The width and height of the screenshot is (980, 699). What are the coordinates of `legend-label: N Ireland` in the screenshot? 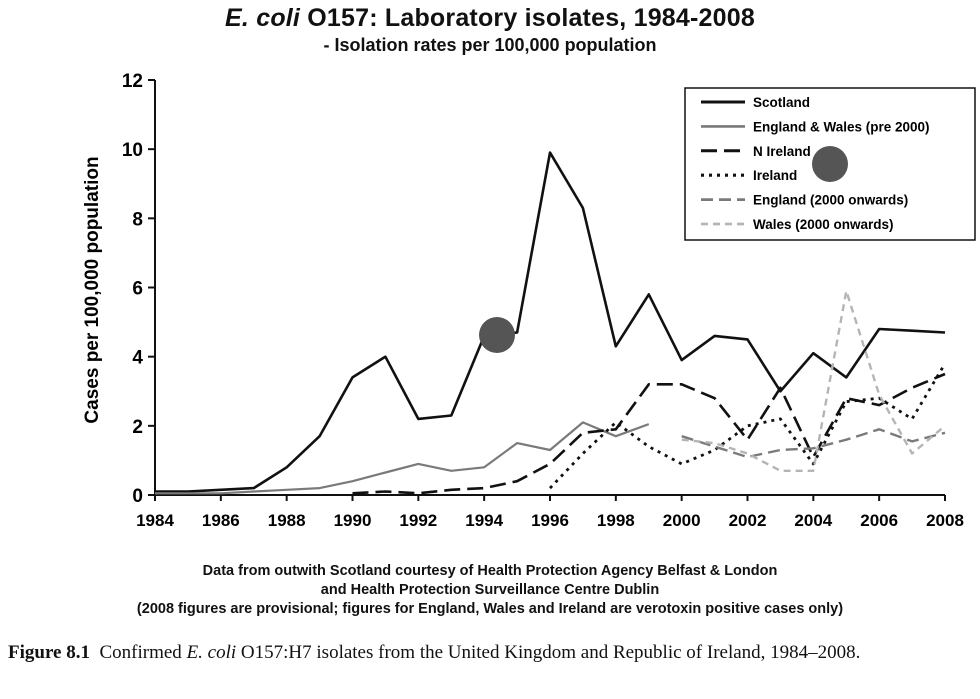 It's located at (782, 151).